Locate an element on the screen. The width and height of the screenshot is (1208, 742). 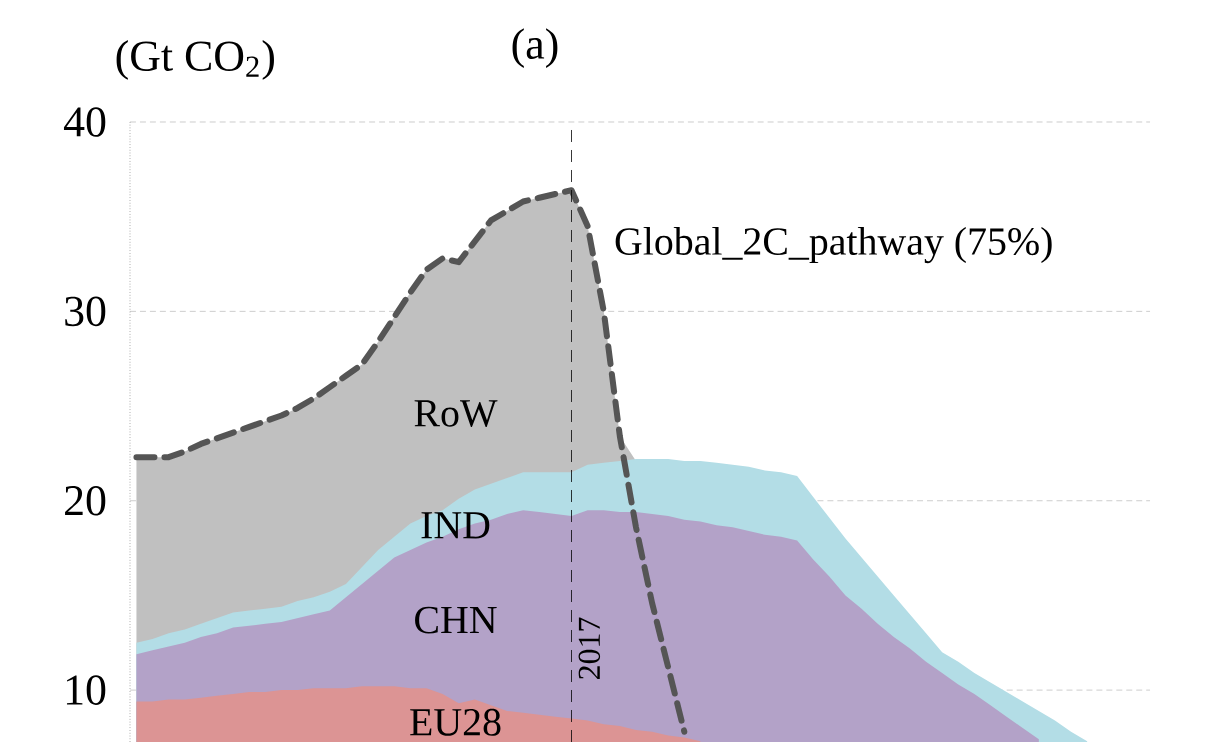
y-tick-label: 20 is located at coordinates (85, 500).